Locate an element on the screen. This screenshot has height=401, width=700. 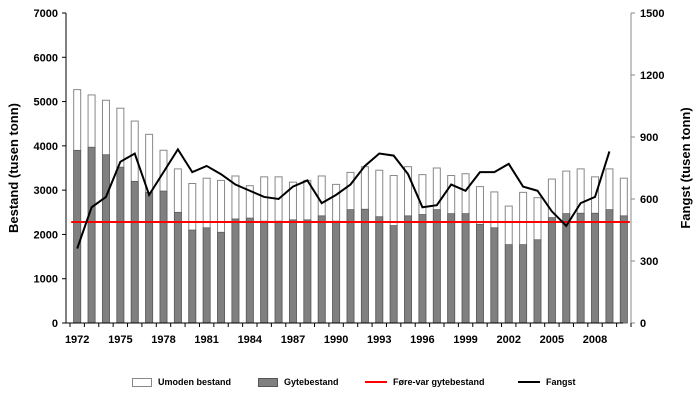
tick-label-x-1972: 1972 is located at coordinates (77, 340).